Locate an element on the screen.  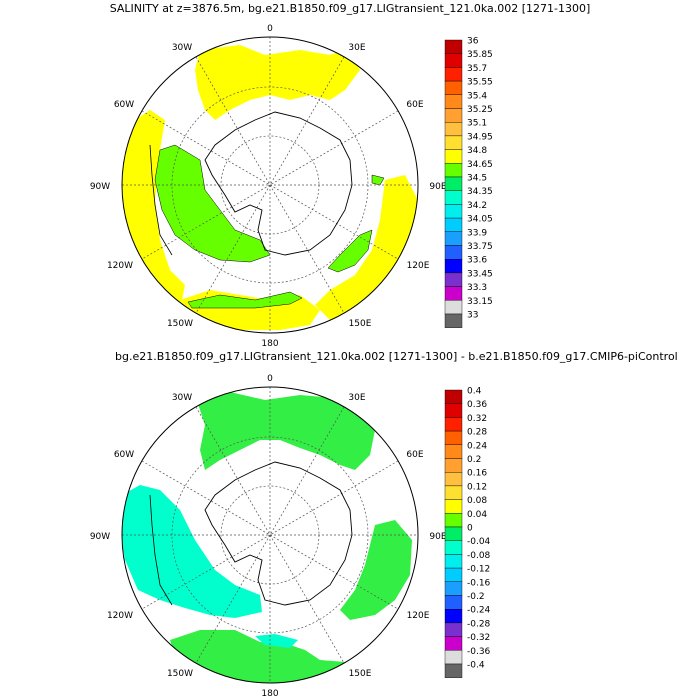
bottom-lon-label-120e: 120E is located at coordinates (418, 616).